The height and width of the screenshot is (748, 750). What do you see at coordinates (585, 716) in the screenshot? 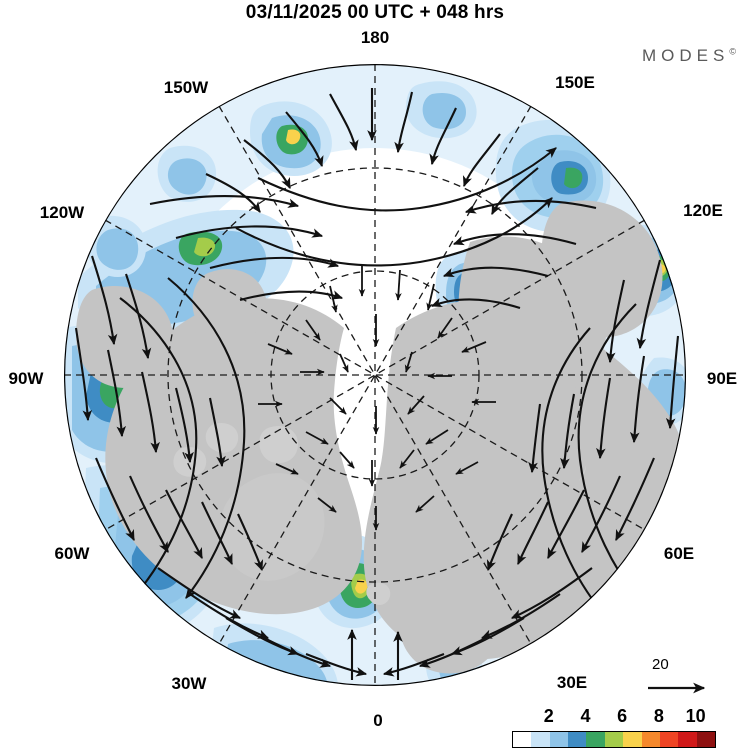
I see `colorbar-tick-4: 4` at bounding box center [585, 716].